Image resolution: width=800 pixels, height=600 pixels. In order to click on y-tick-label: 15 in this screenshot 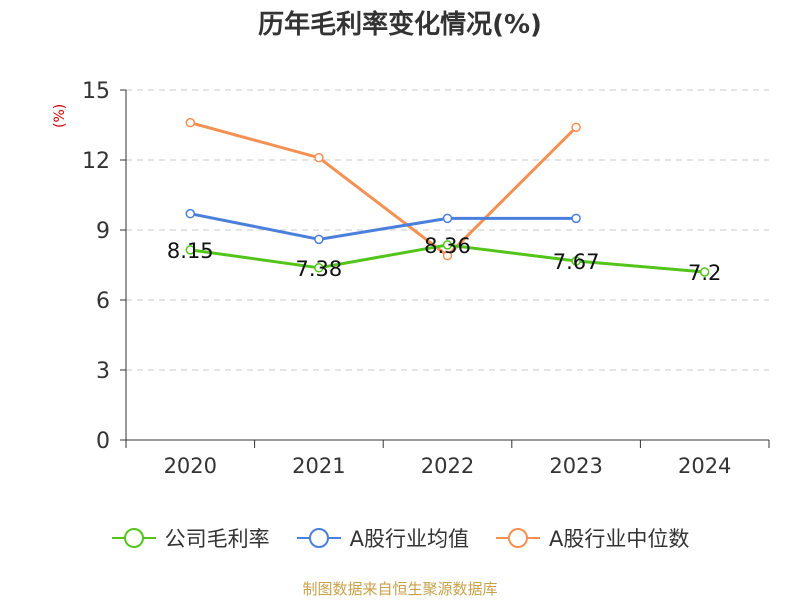, I will do `click(96, 91)`.